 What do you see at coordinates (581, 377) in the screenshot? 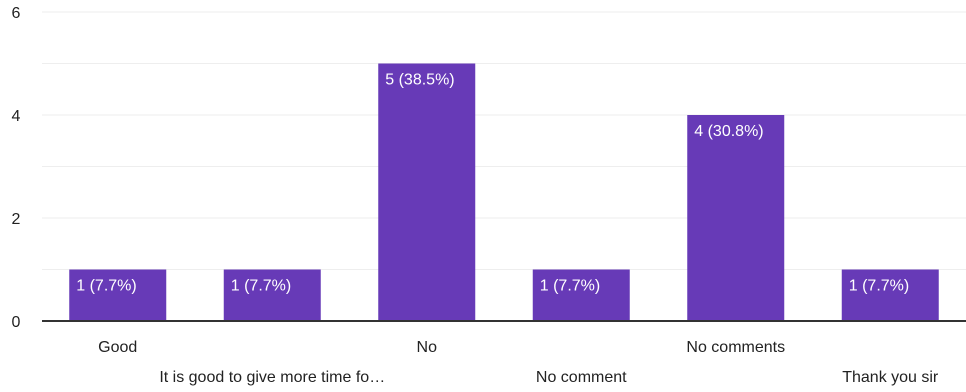
I see `x-category-label: No comment` at bounding box center [581, 377].